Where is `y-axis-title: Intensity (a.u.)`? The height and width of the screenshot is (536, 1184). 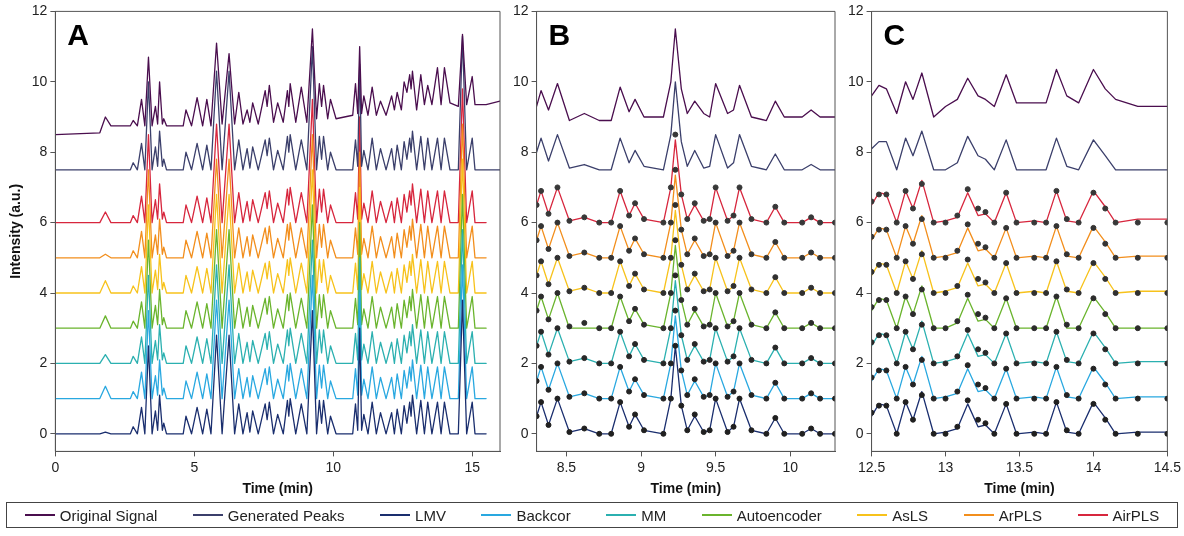
y-axis-title: Intensity (a.u.) is located at coordinates (15, 231).